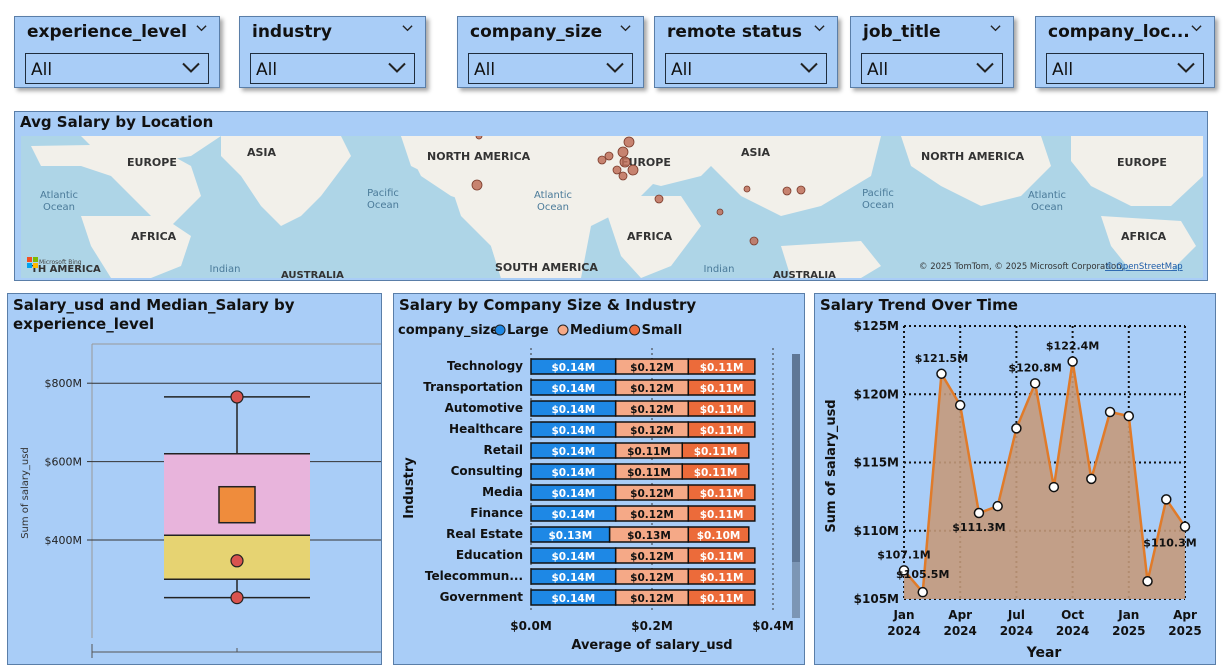 Image resolution: width=1230 pixels, height=665 pixels. I want to click on map-label-atlantic: Atlantic, so click(1047, 195).